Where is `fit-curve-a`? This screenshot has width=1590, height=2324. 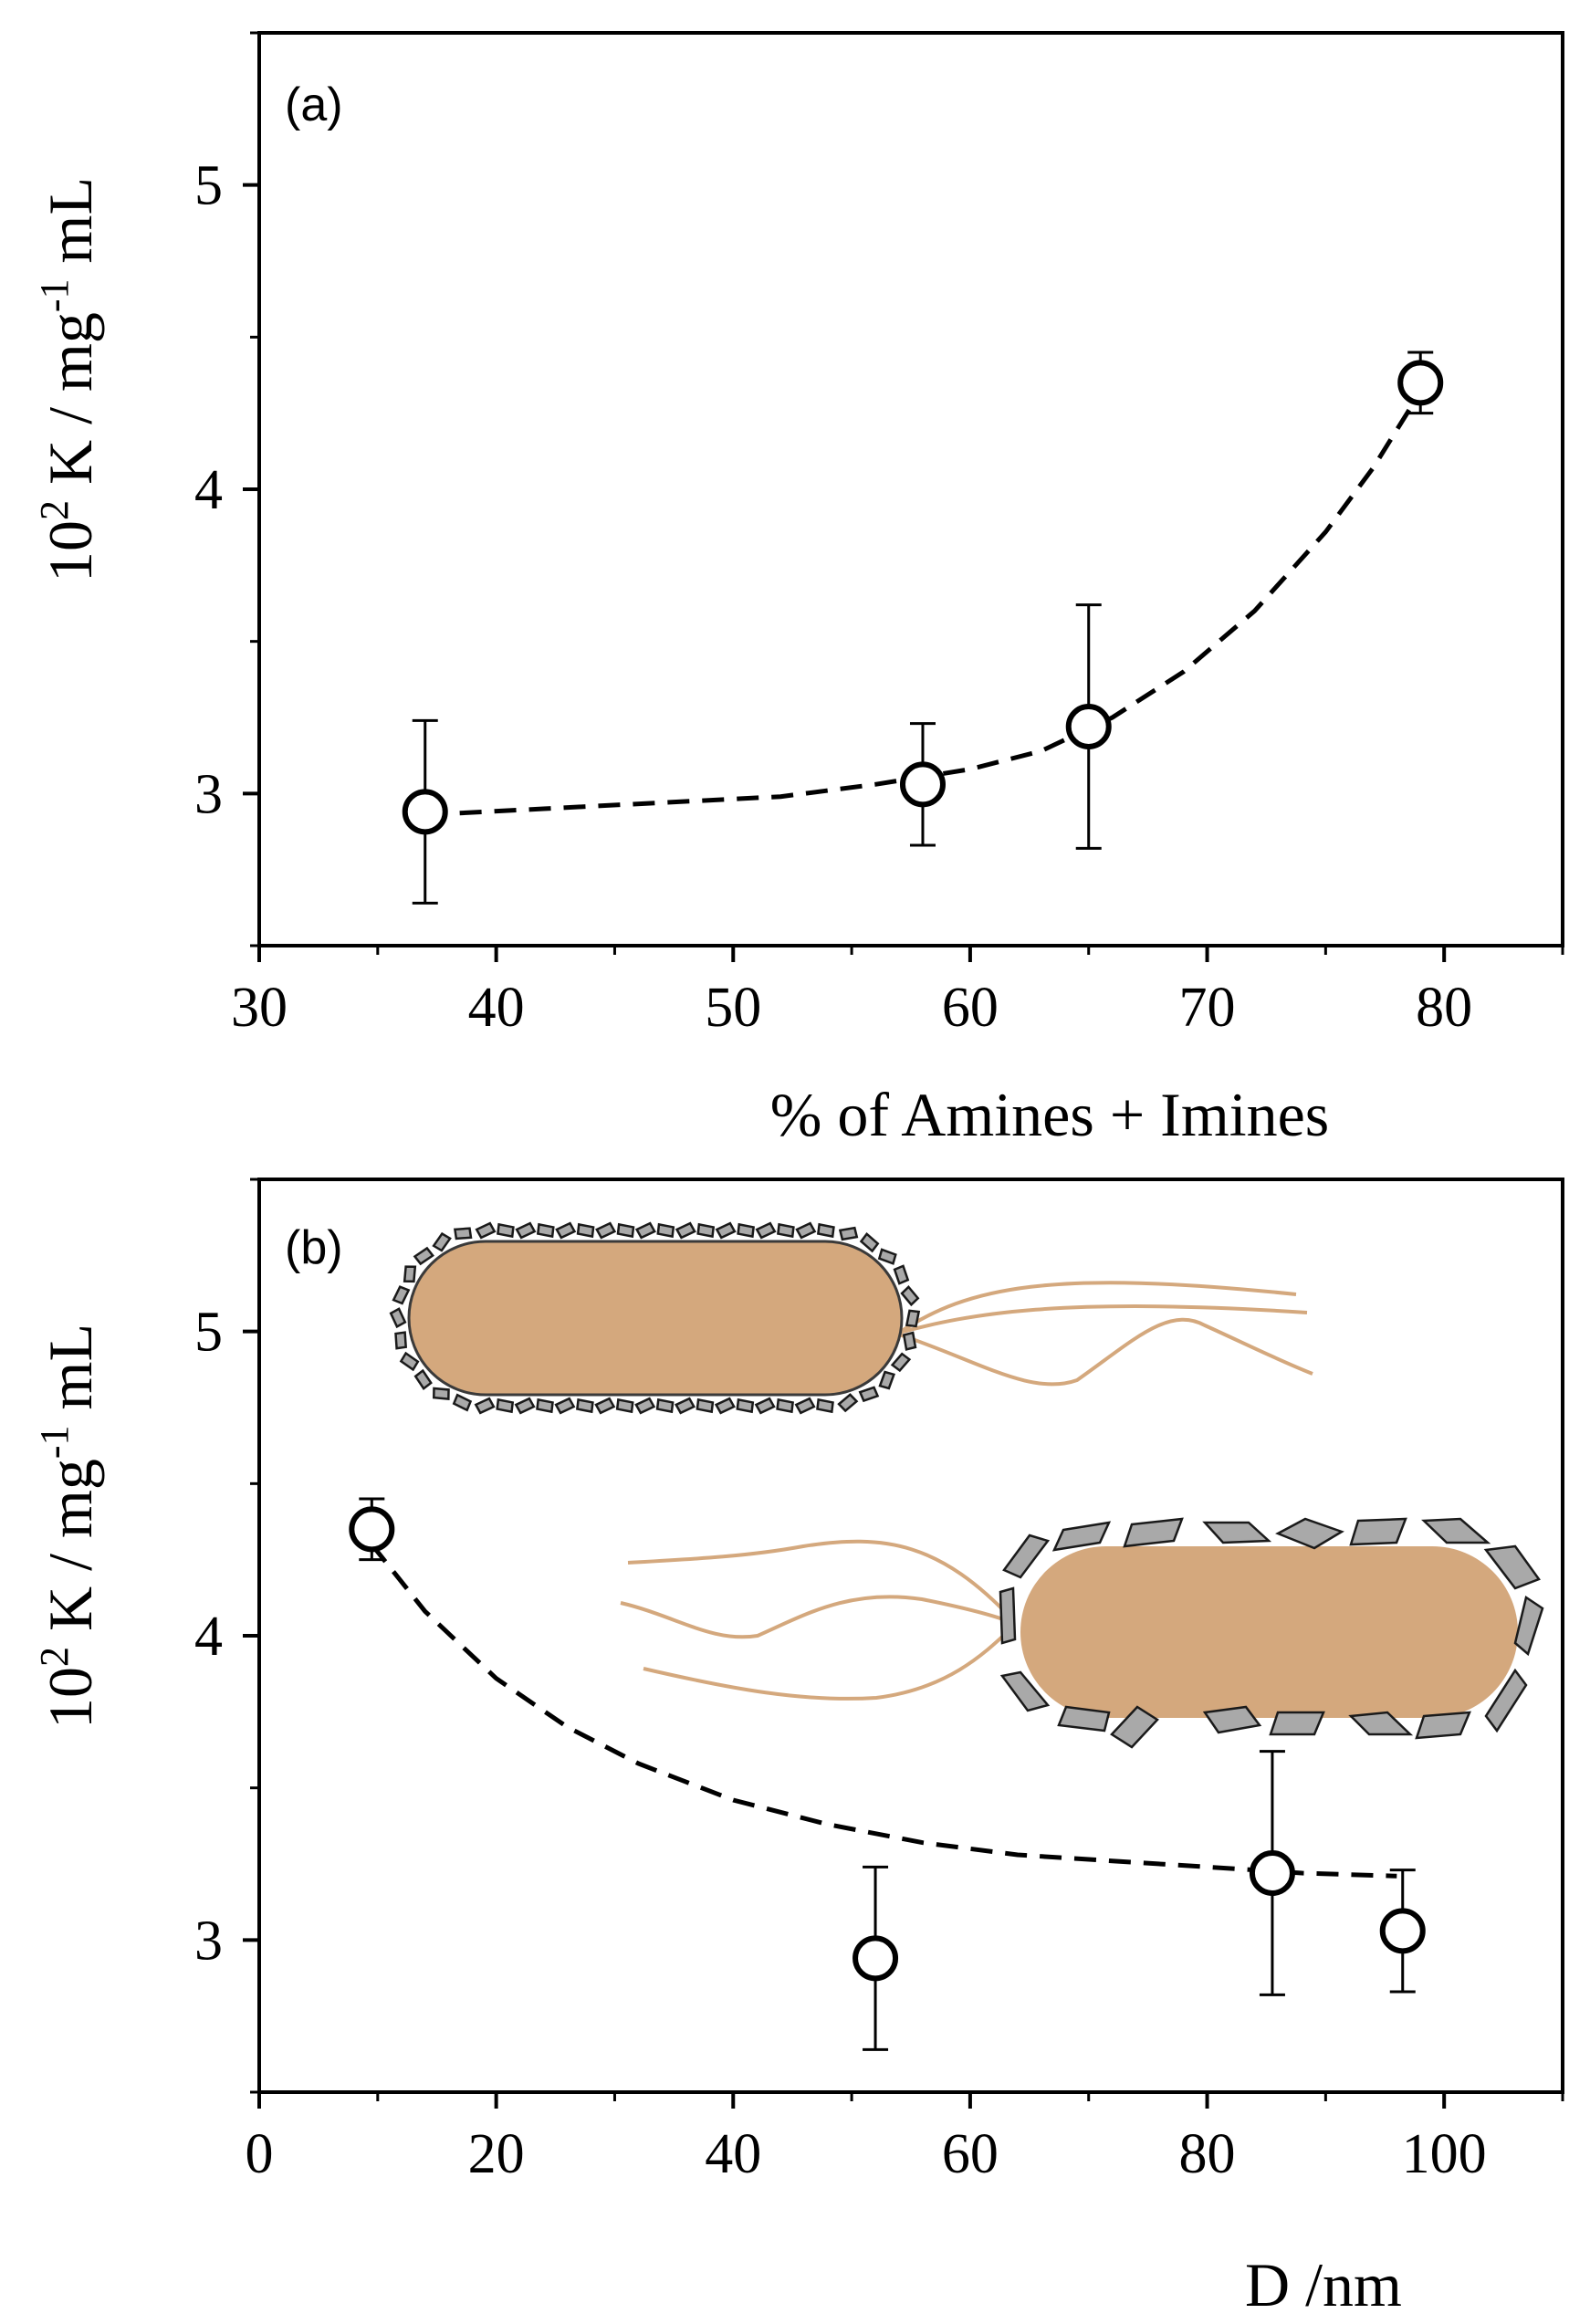 fit-curve-a is located at coordinates (923, 604).